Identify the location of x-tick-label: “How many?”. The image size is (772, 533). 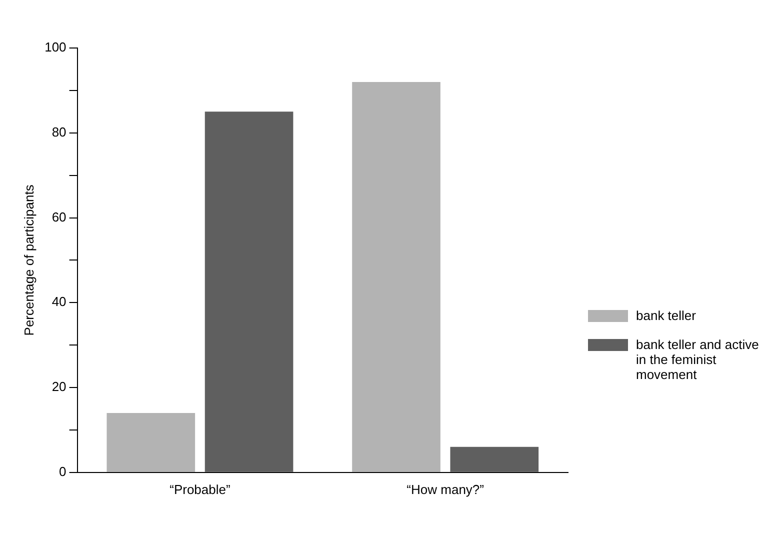
(445, 489).